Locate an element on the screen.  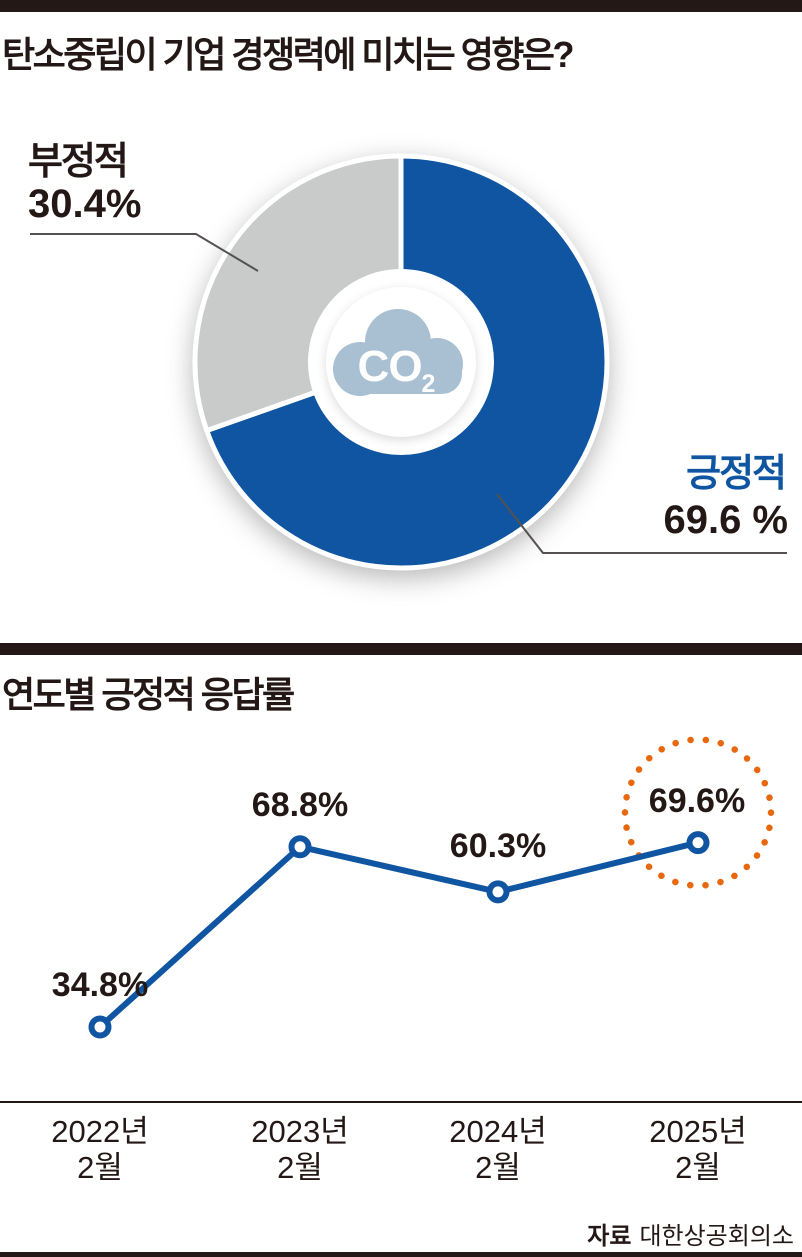
positive-slice-value: 69.6 % is located at coordinates (725, 520).